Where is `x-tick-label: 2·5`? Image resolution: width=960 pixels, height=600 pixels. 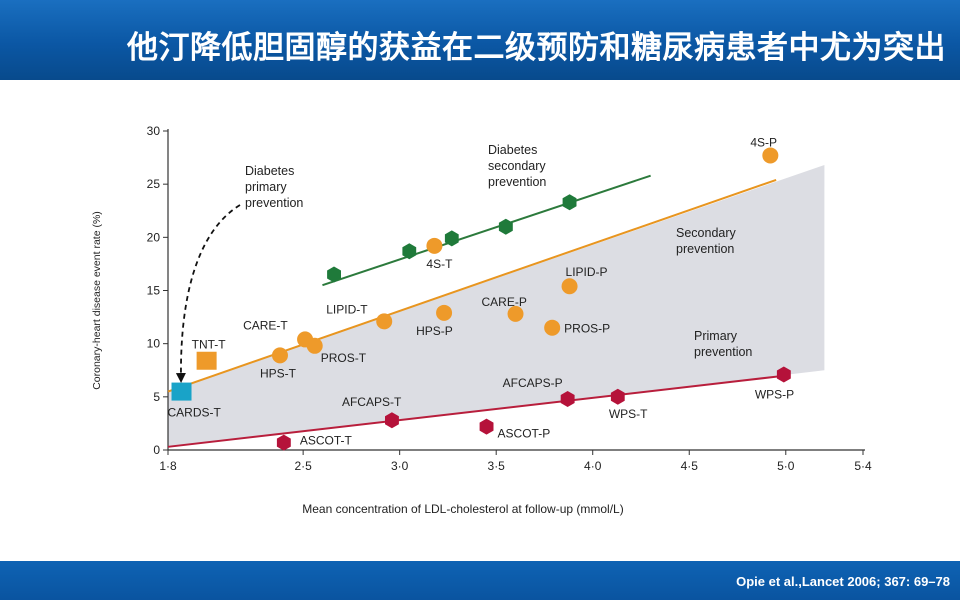
x-tick-label: 2·5 is located at coordinates (303, 466).